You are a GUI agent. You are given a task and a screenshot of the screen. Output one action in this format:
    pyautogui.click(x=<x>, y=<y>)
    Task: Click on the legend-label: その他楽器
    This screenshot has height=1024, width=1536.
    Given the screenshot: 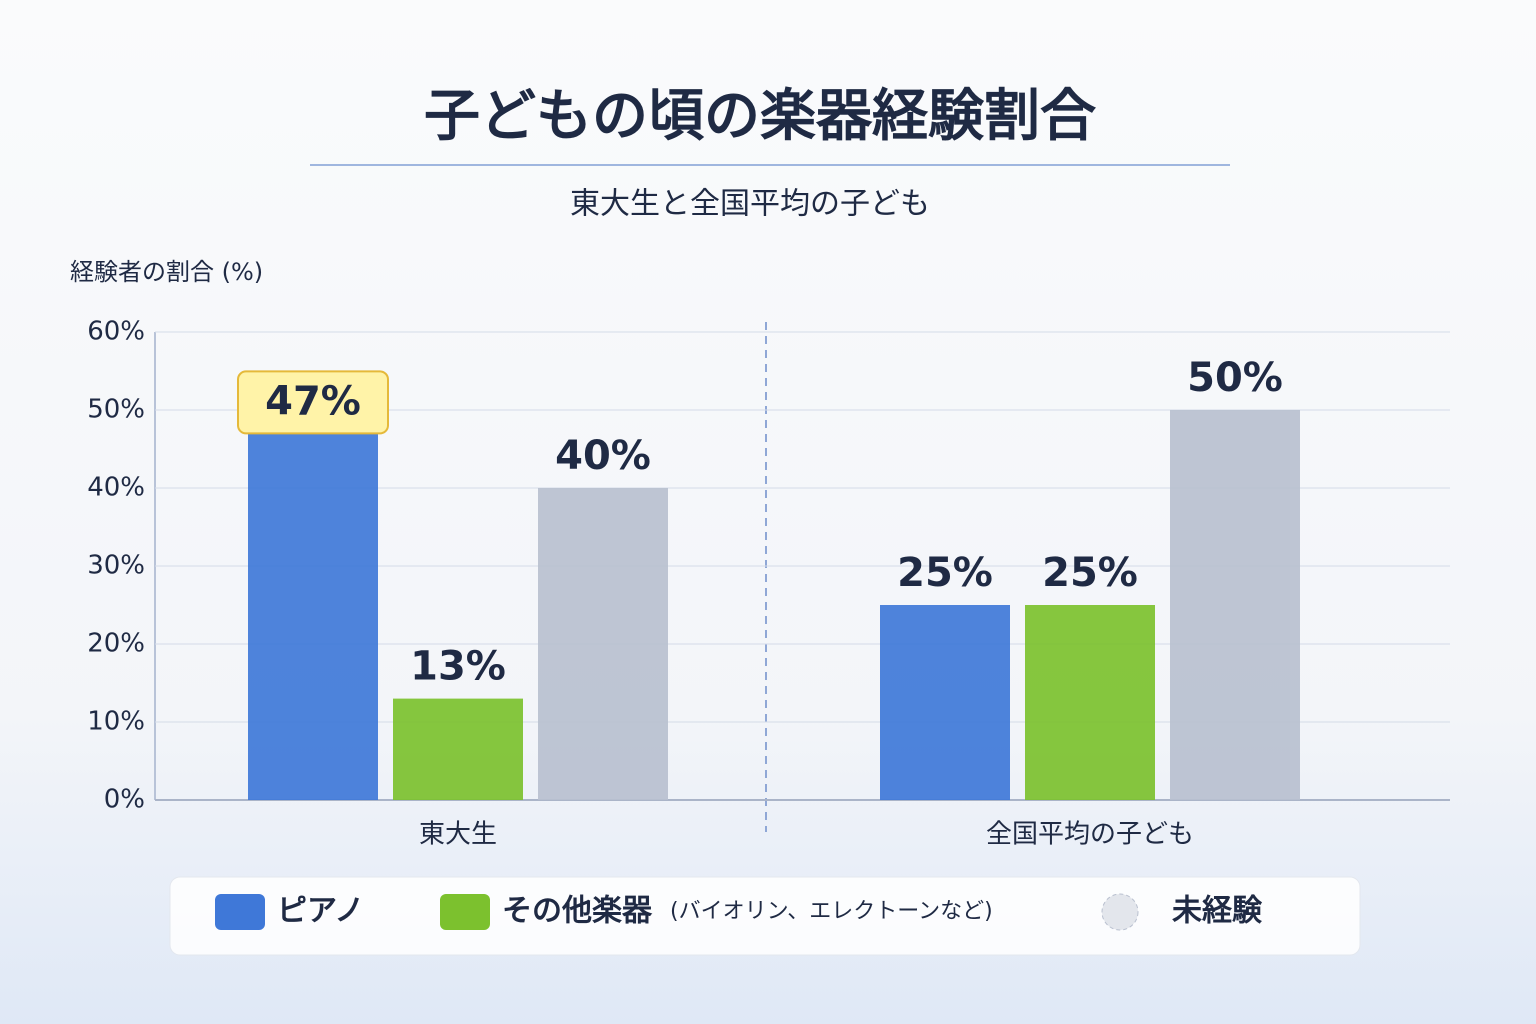 What is the action you would take?
    pyautogui.click(x=577, y=911)
    